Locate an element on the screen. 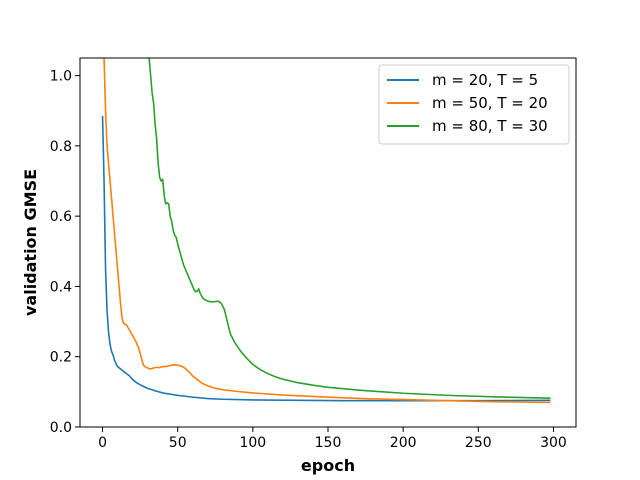 This screenshot has width=640, height=480. x-tick-label: 50 is located at coordinates (178, 443).